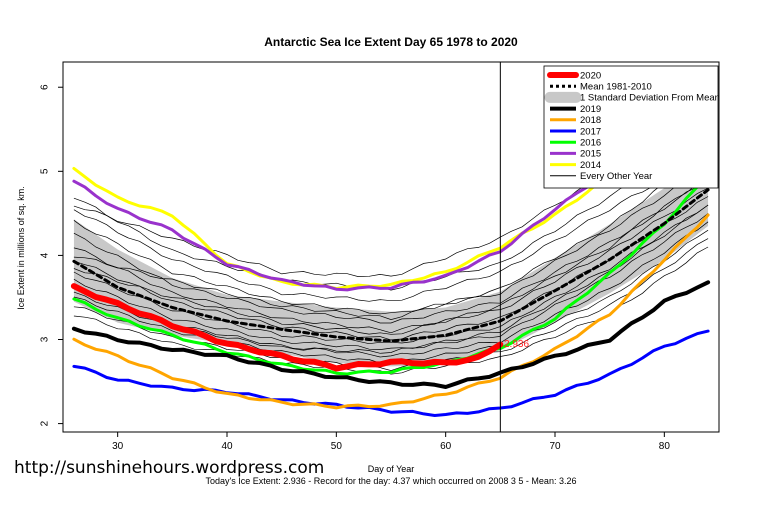 This screenshot has height=506, width=760. I want to click on legend-label: 2017, so click(590, 131).